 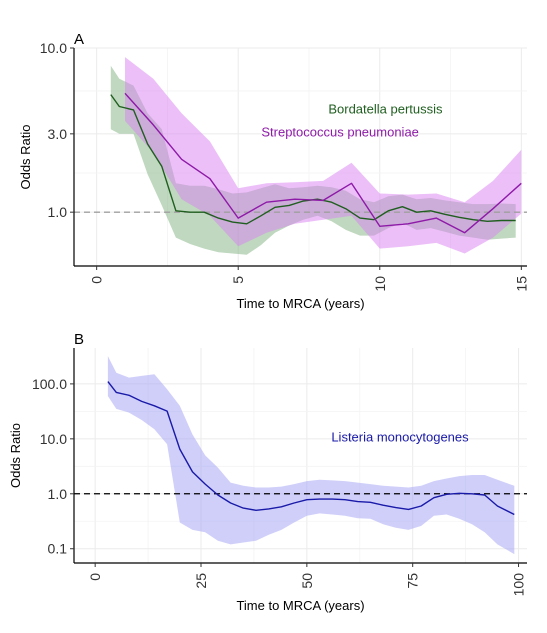 What do you see at coordinates (521, 284) in the screenshot?
I see `x-tick-label: 15` at bounding box center [521, 284].